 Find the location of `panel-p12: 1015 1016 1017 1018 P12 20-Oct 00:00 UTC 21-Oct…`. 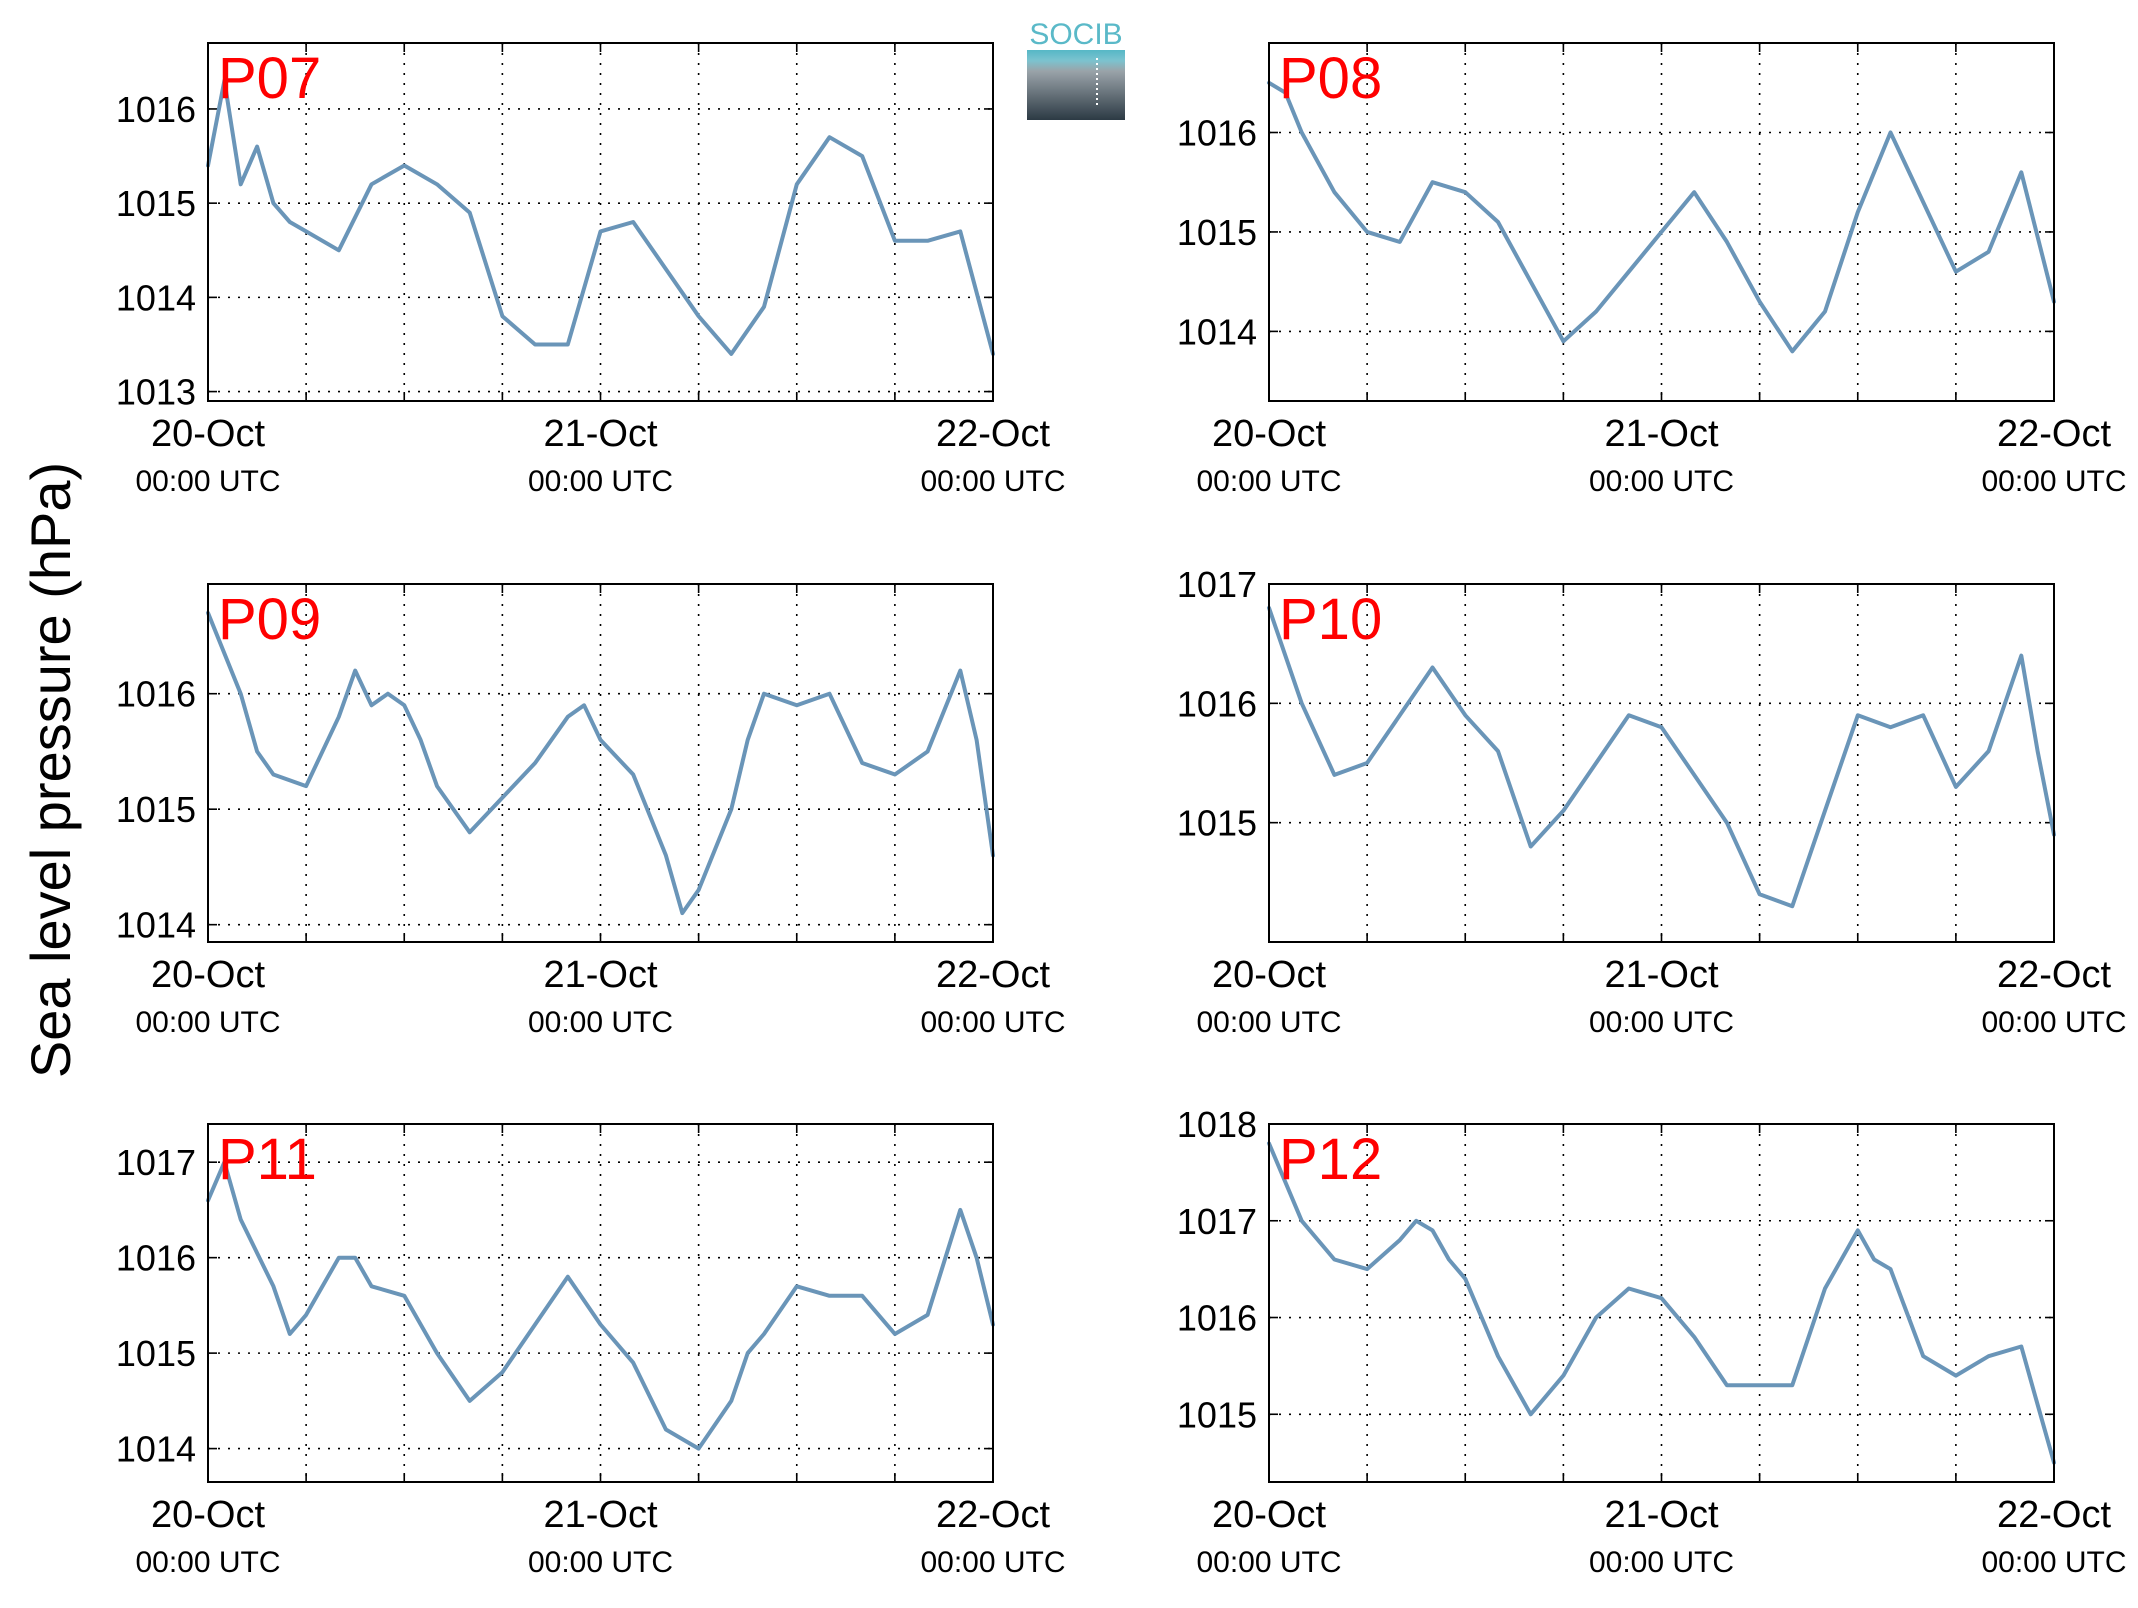

panel-p12: 1015 1016 1017 1018 P12 20-Oct 00:00 UTC 21-Oct… is located at coordinates (1652, 1341).